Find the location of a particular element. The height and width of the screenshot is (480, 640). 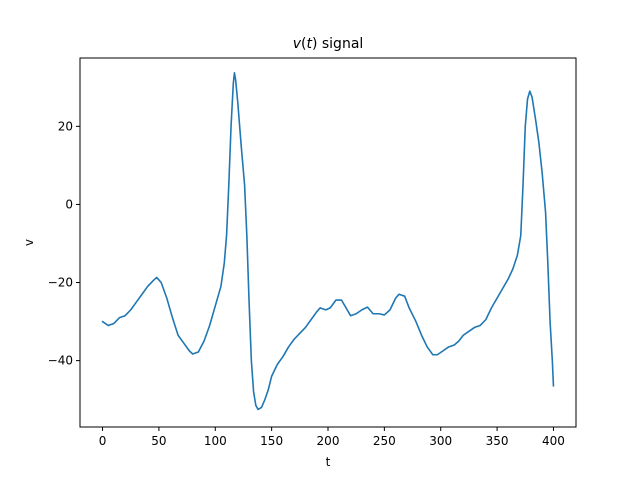

y-tick-label: −20 is located at coordinates (60, 283).